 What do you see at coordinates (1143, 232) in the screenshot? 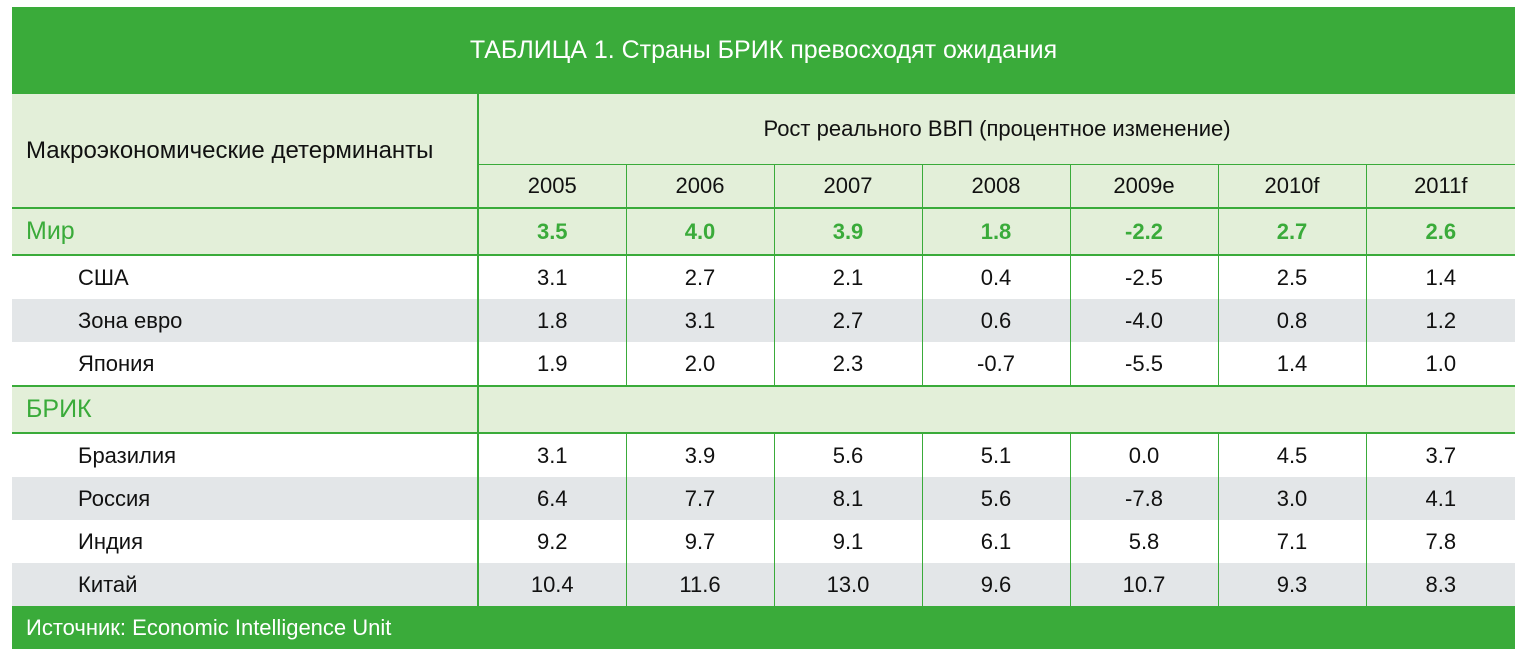
I see `section-value: -2.2` at bounding box center [1143, 232].